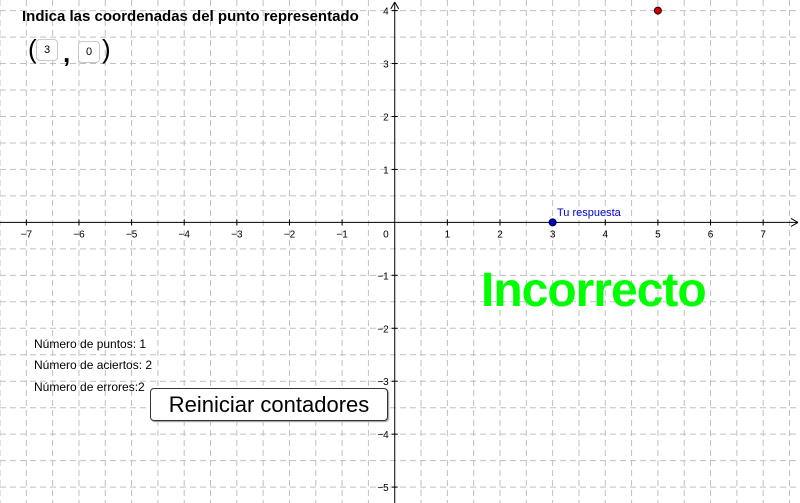  I want to click on errors-count-text: Número de errores:2, so click(89, 387).